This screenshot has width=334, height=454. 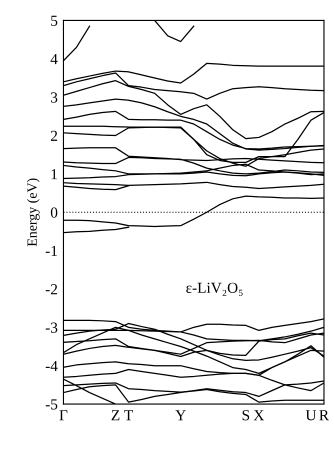 I want to click on x-tick-label: Γ, so click(x=63, y=415).